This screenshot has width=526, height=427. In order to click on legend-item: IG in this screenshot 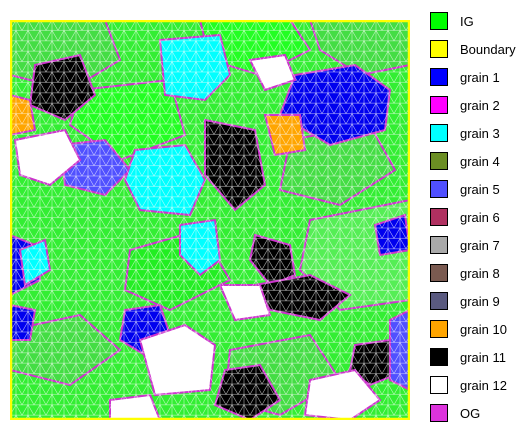, I will do `click(476, 21)`.